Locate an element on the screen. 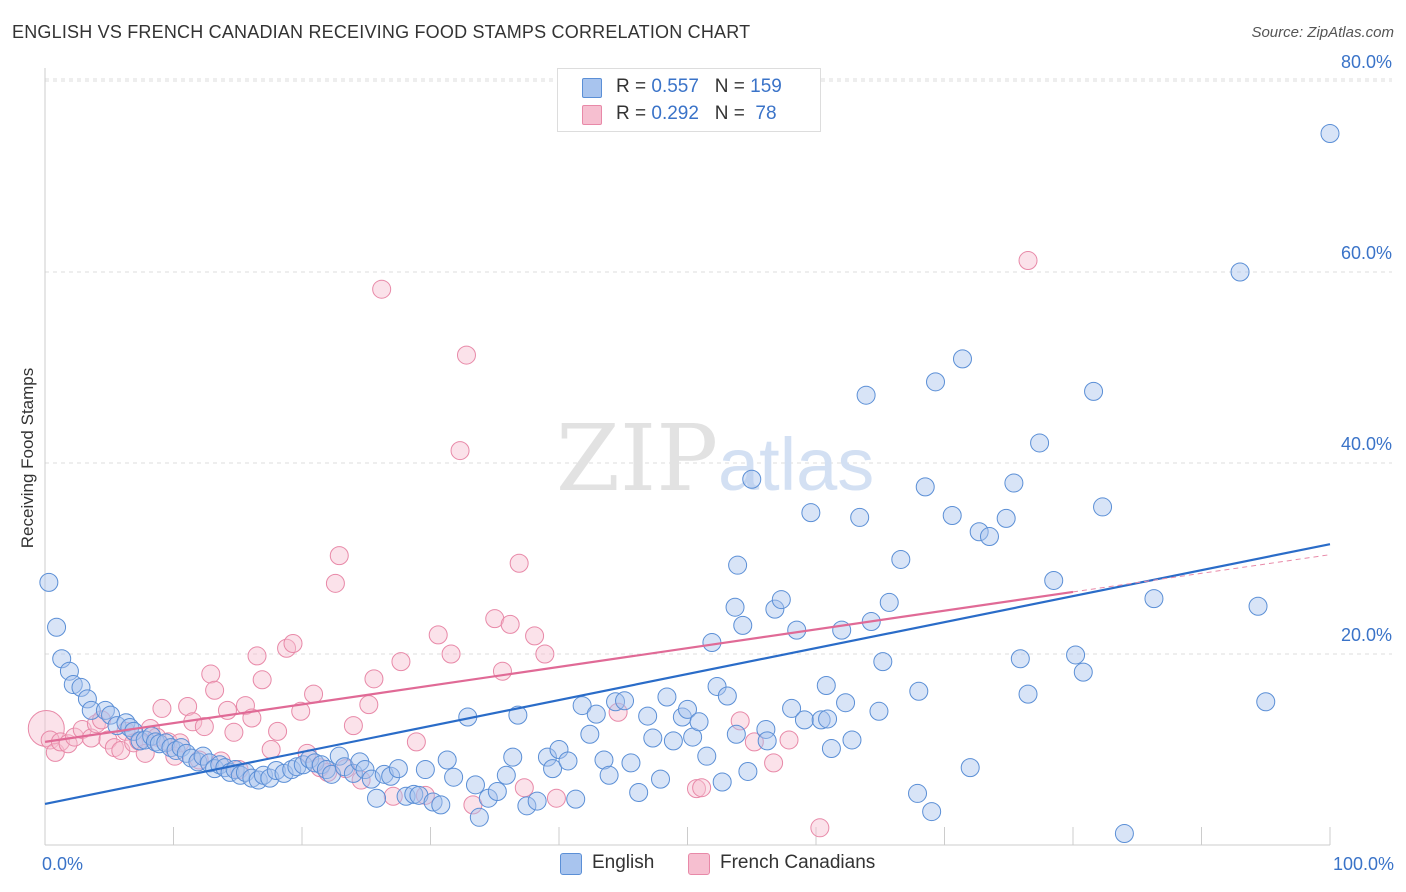 The image size is (1406, 892). x-tick-label-min: 0.0% is located at coordinates (62, 864).